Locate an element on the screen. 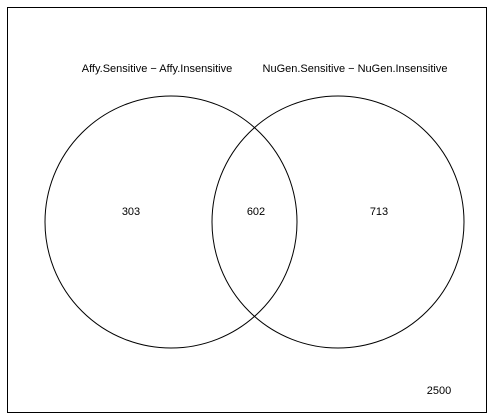 The height and width of the screenshot is (420, 496). set-a-only-count: 303 is located at coordinates (131, 212).